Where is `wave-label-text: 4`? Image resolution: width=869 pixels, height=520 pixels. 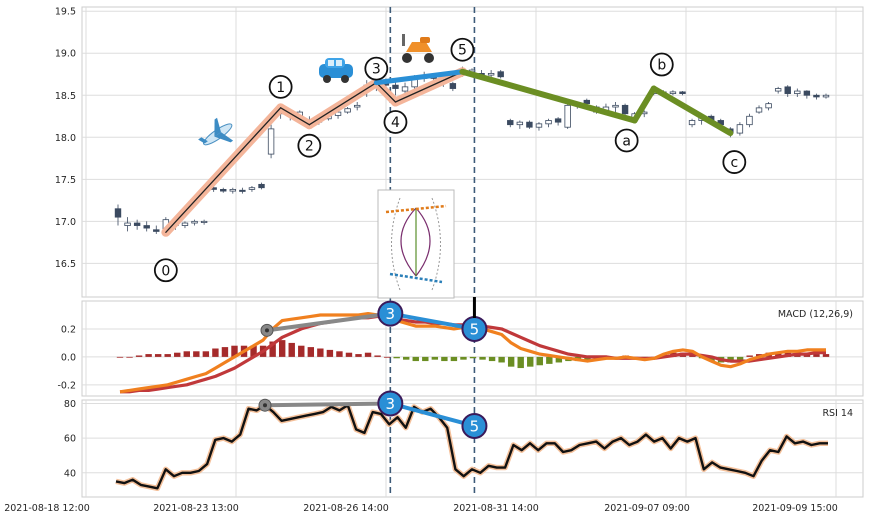 wave-label-text: 4 is located at coordinates (395, 123).